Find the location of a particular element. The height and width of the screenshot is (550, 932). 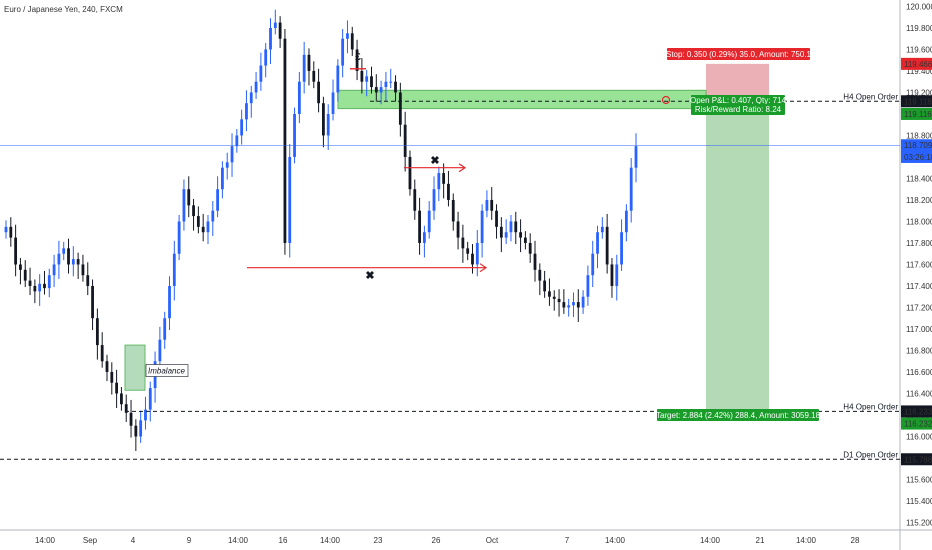

current-price-tag-bg is located at coordinates (916, 145).